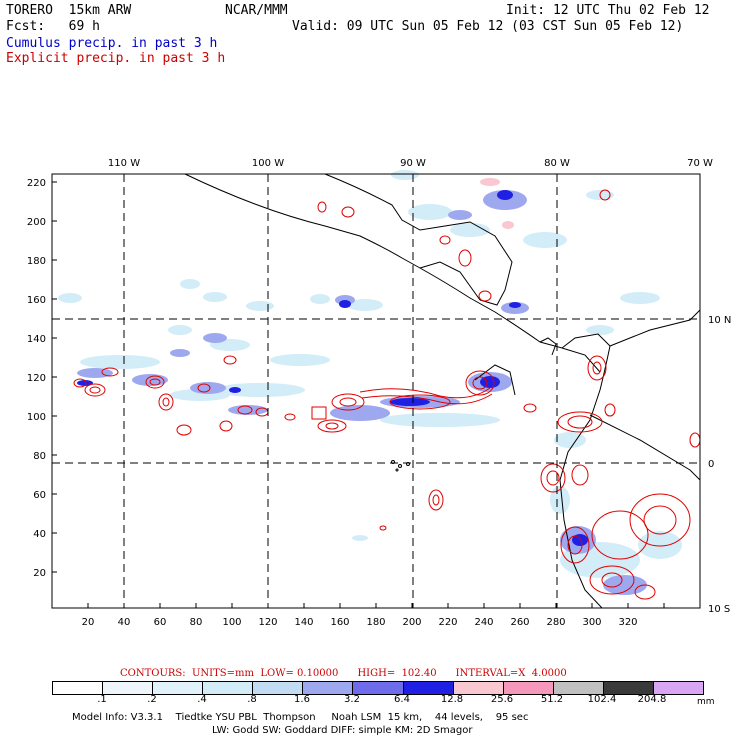  Describe the element at coordinates (36, 339) in the screenshot. I see `y-tick-label: 140` at that location.